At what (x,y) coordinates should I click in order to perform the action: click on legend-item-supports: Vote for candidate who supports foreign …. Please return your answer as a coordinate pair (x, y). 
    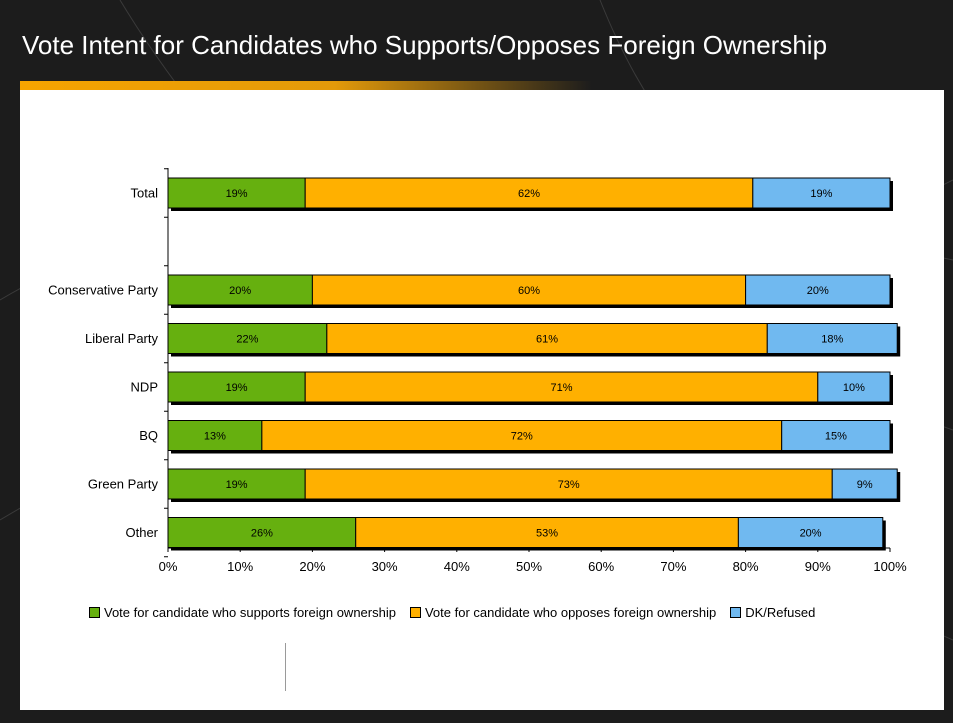
    Looking at the image, I should click on (242, 612).